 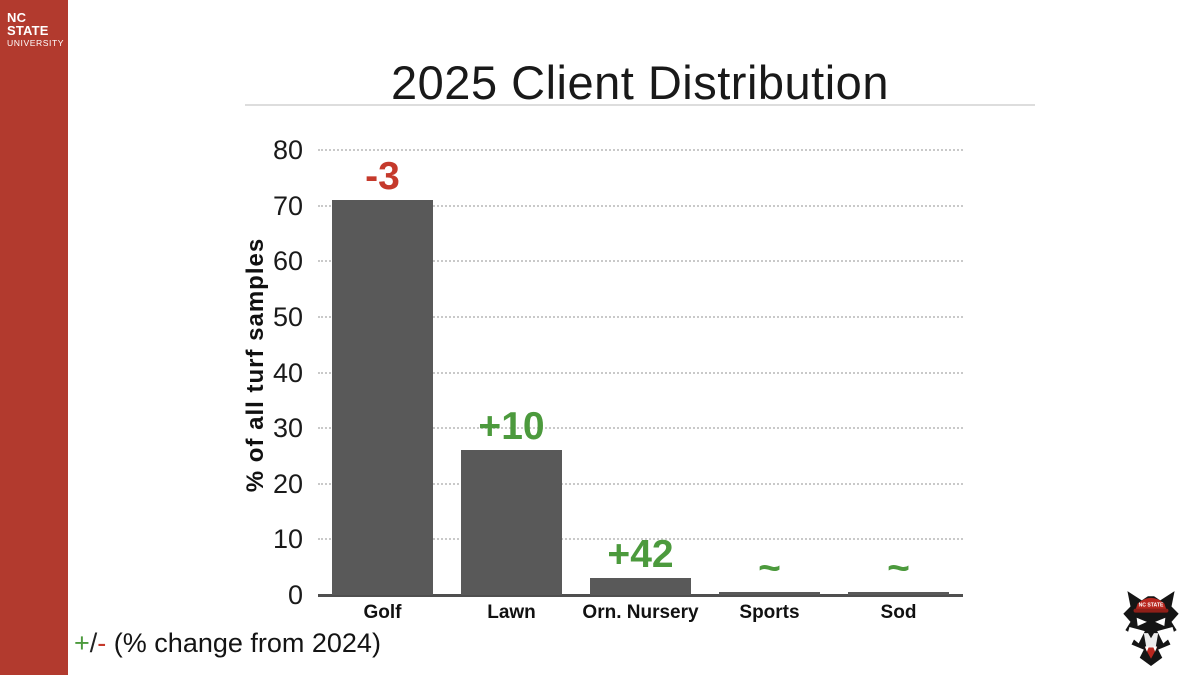 I want to click on y-tick-label-20: 20, so click(x=287, y=483).